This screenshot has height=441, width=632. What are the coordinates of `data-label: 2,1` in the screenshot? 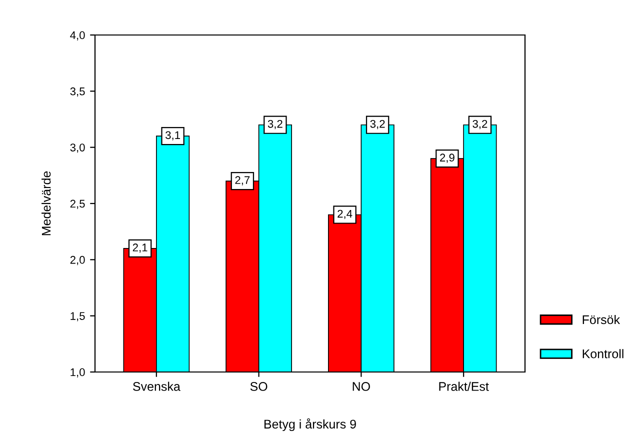 It's located at (140, 248).